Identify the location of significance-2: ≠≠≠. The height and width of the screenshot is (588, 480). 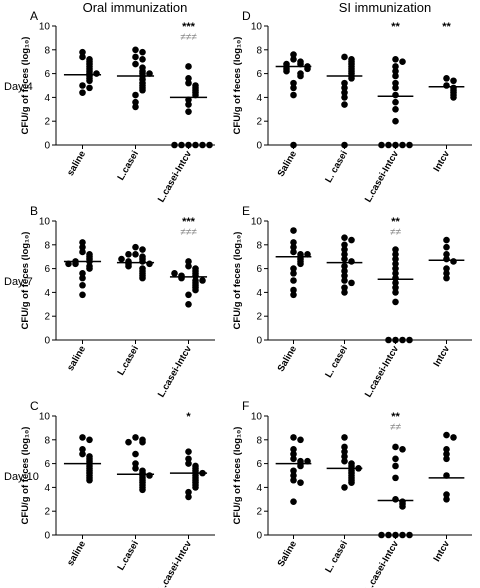
(188, 232).